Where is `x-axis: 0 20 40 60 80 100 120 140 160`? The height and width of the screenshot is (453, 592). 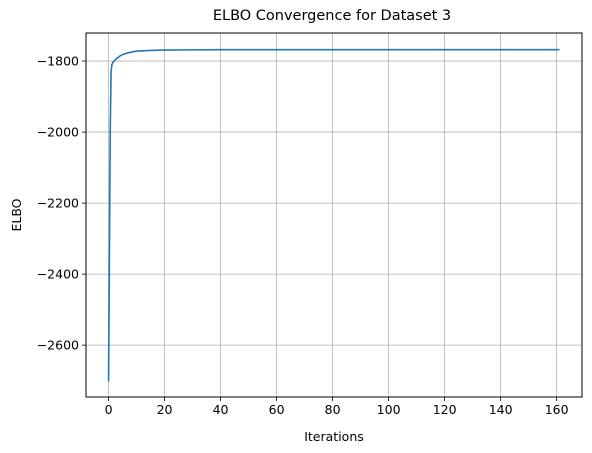 x-axis: 0 20 40 60 80 100 120 140 160 is located at coordinates (337, 407).